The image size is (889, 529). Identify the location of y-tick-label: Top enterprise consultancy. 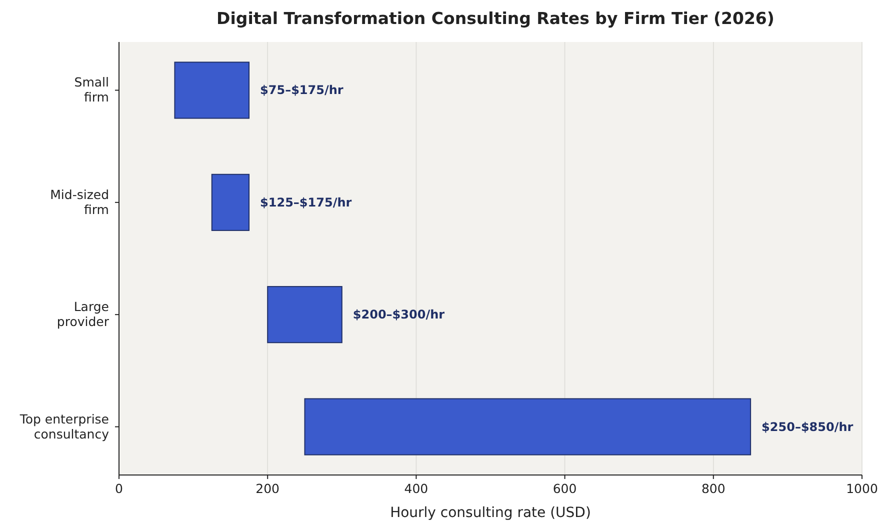
(64, 426).